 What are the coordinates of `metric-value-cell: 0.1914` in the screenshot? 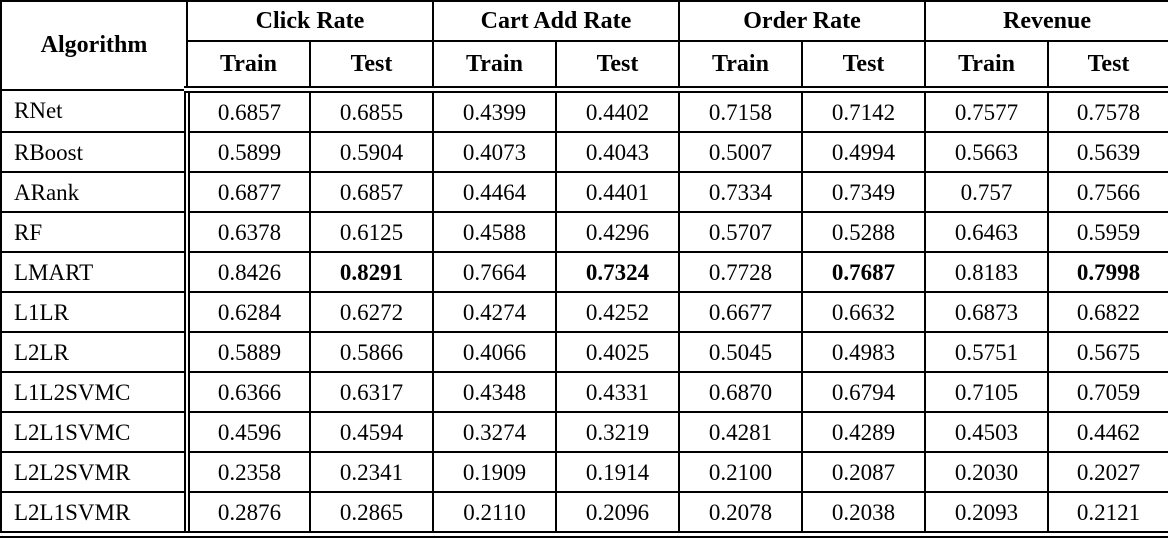 It's located at (617, 472).